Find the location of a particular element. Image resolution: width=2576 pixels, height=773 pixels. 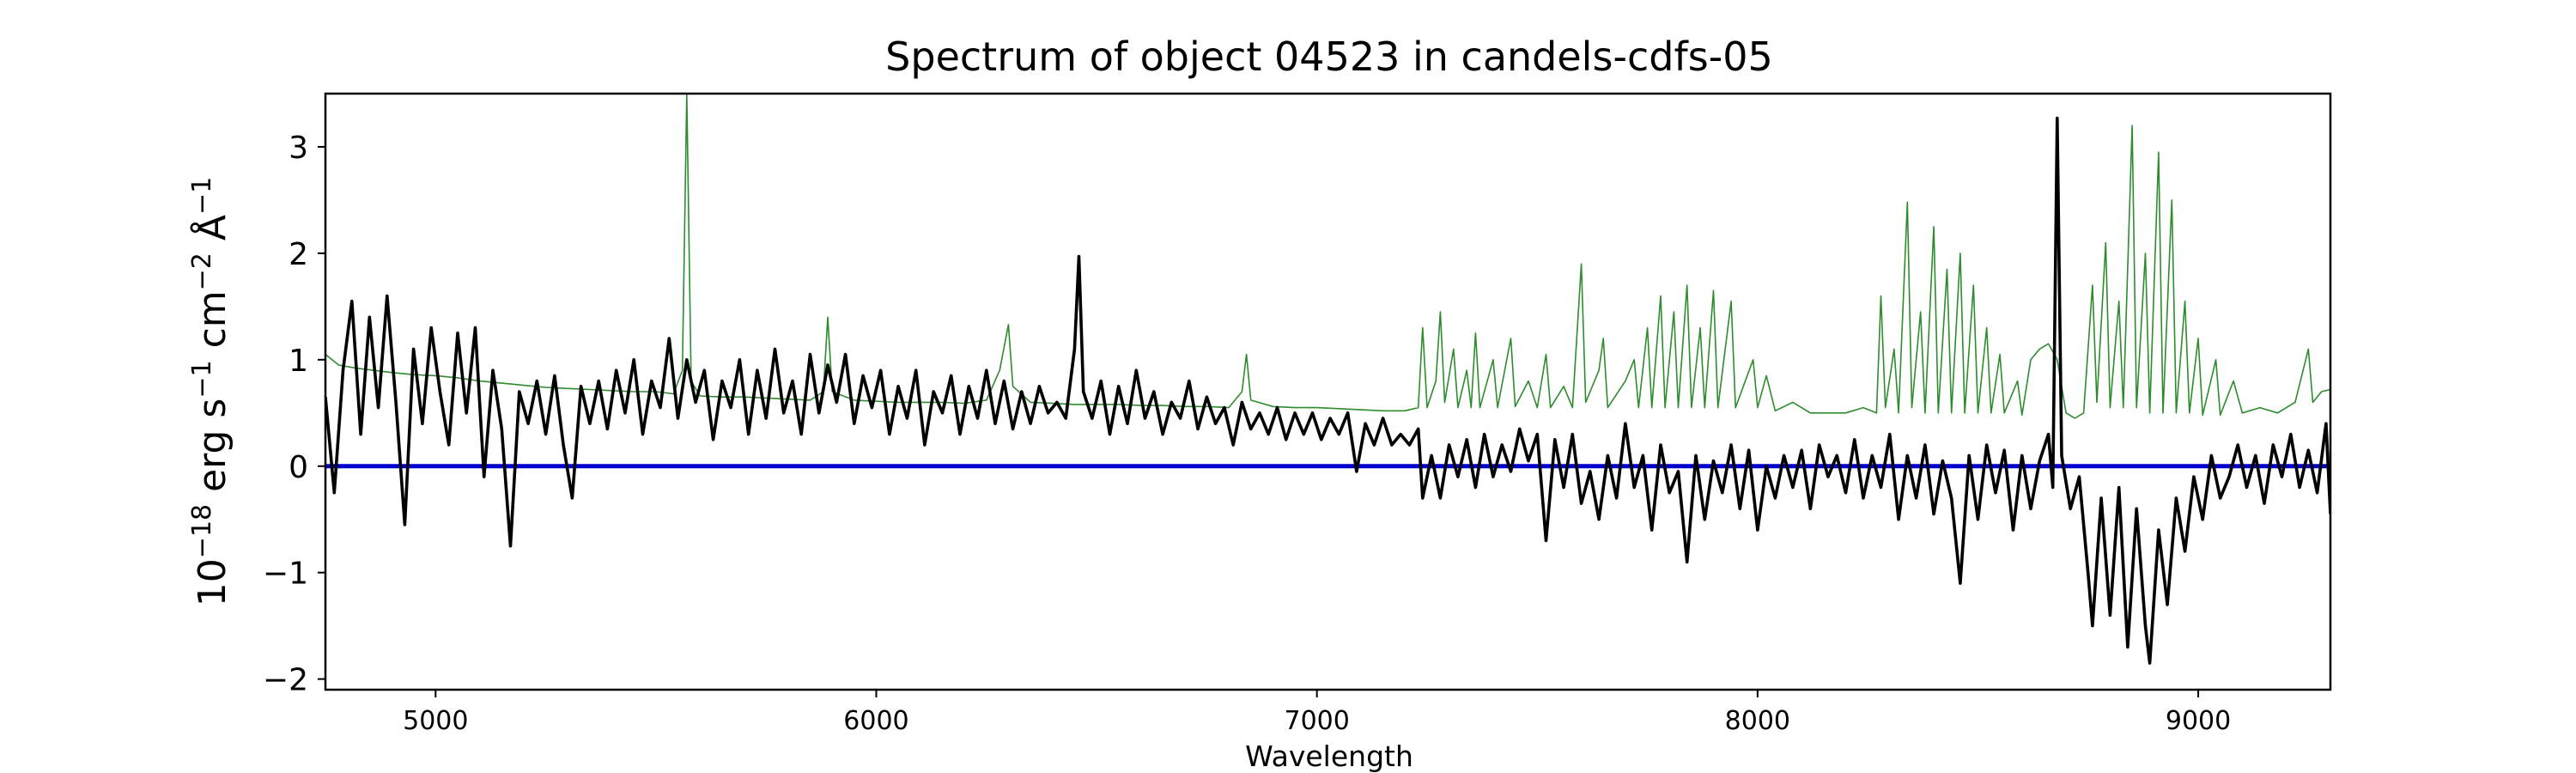

x-tick-label: 7000 is located at coordinates (1316, 721).